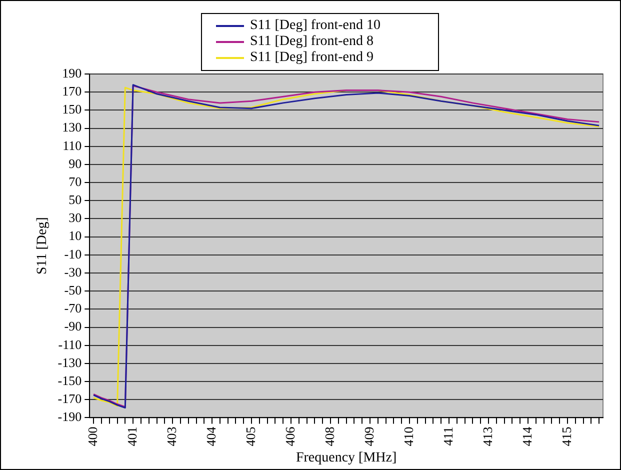 This screenshot has height=470, width=621. I want to click on y-tick-label: -90, so click(73, 326).